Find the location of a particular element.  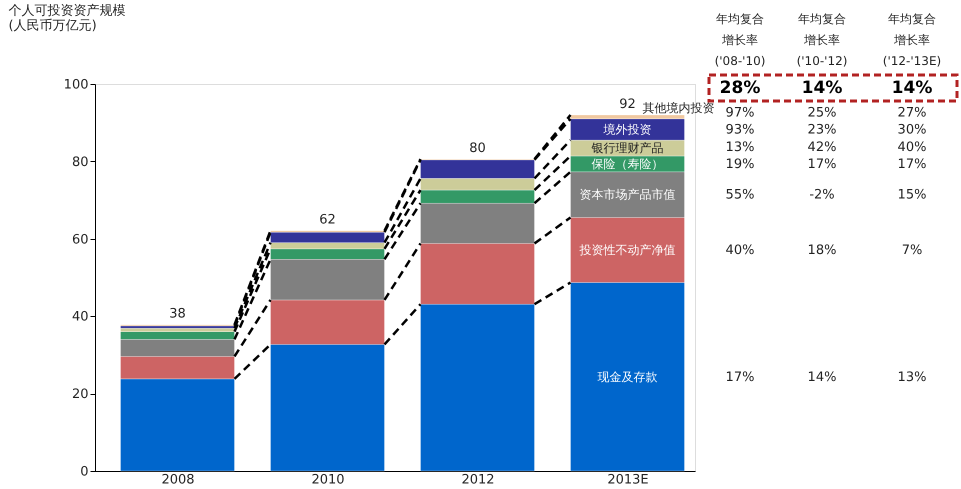

y-tick-label: 60 is located at coordinates (80, 240).